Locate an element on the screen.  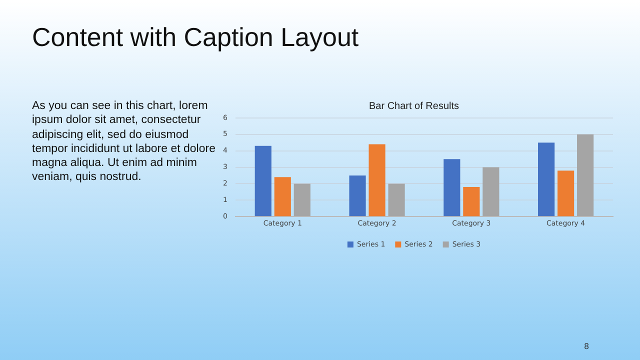
text: As you can see in this chart, lorem ipsum dolor sit amet, consectetur adipiscing elit, sed do eiusmod tempor incididunt ut labore et dolore magna aliqua. Ut enim ad minim veniam, quis nostrud. is located at coordinates (124, 142).